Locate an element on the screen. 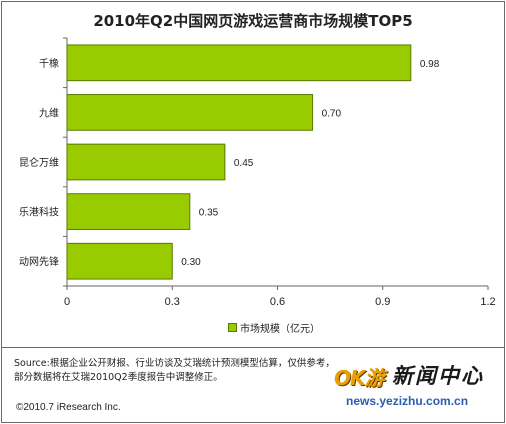 Image resolution: width=506 pixels, height=424 pixels. data-label: 0.70 is located at coordinates (332, 113).